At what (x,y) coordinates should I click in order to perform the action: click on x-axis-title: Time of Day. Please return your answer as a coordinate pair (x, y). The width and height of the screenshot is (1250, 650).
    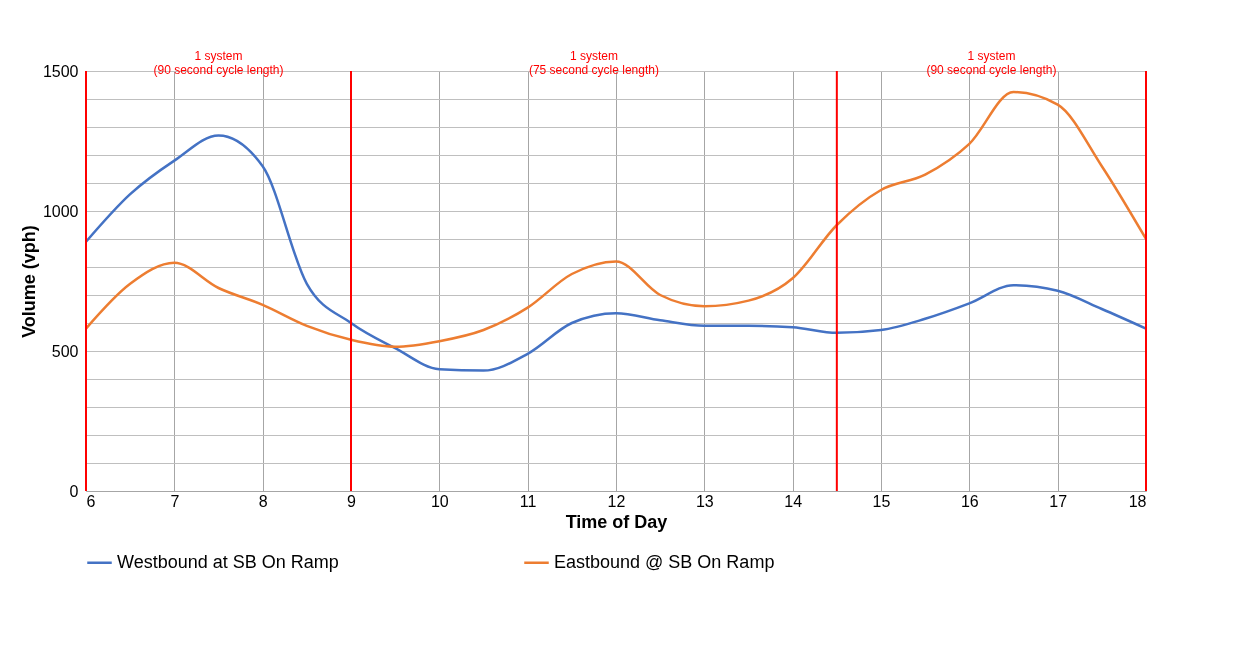
    Looking at the image, I should click on (616, 521).